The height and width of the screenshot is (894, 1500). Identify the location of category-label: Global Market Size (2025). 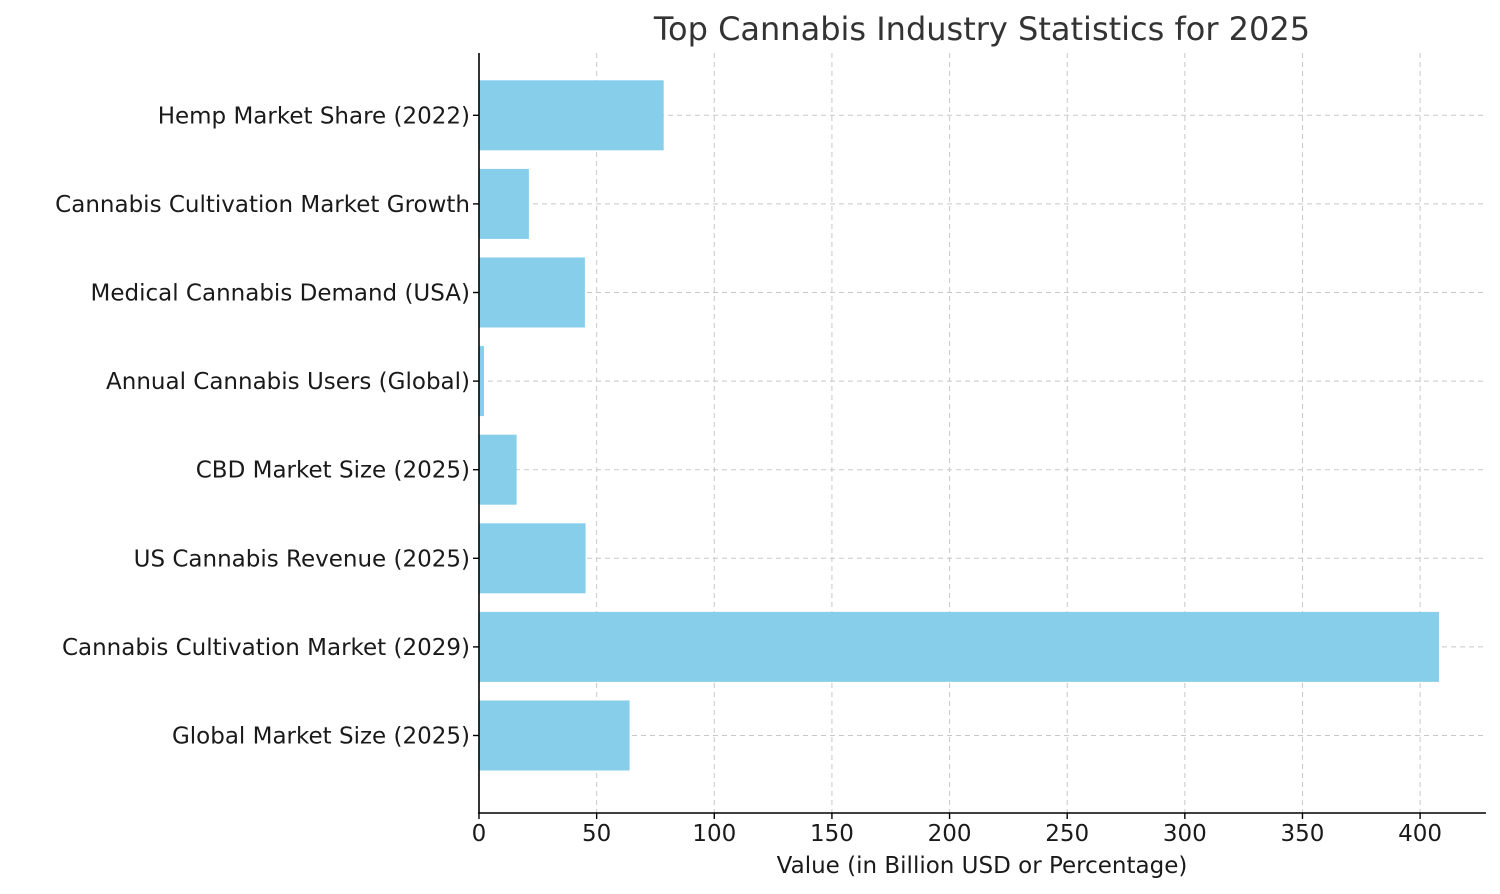
(321, 737).